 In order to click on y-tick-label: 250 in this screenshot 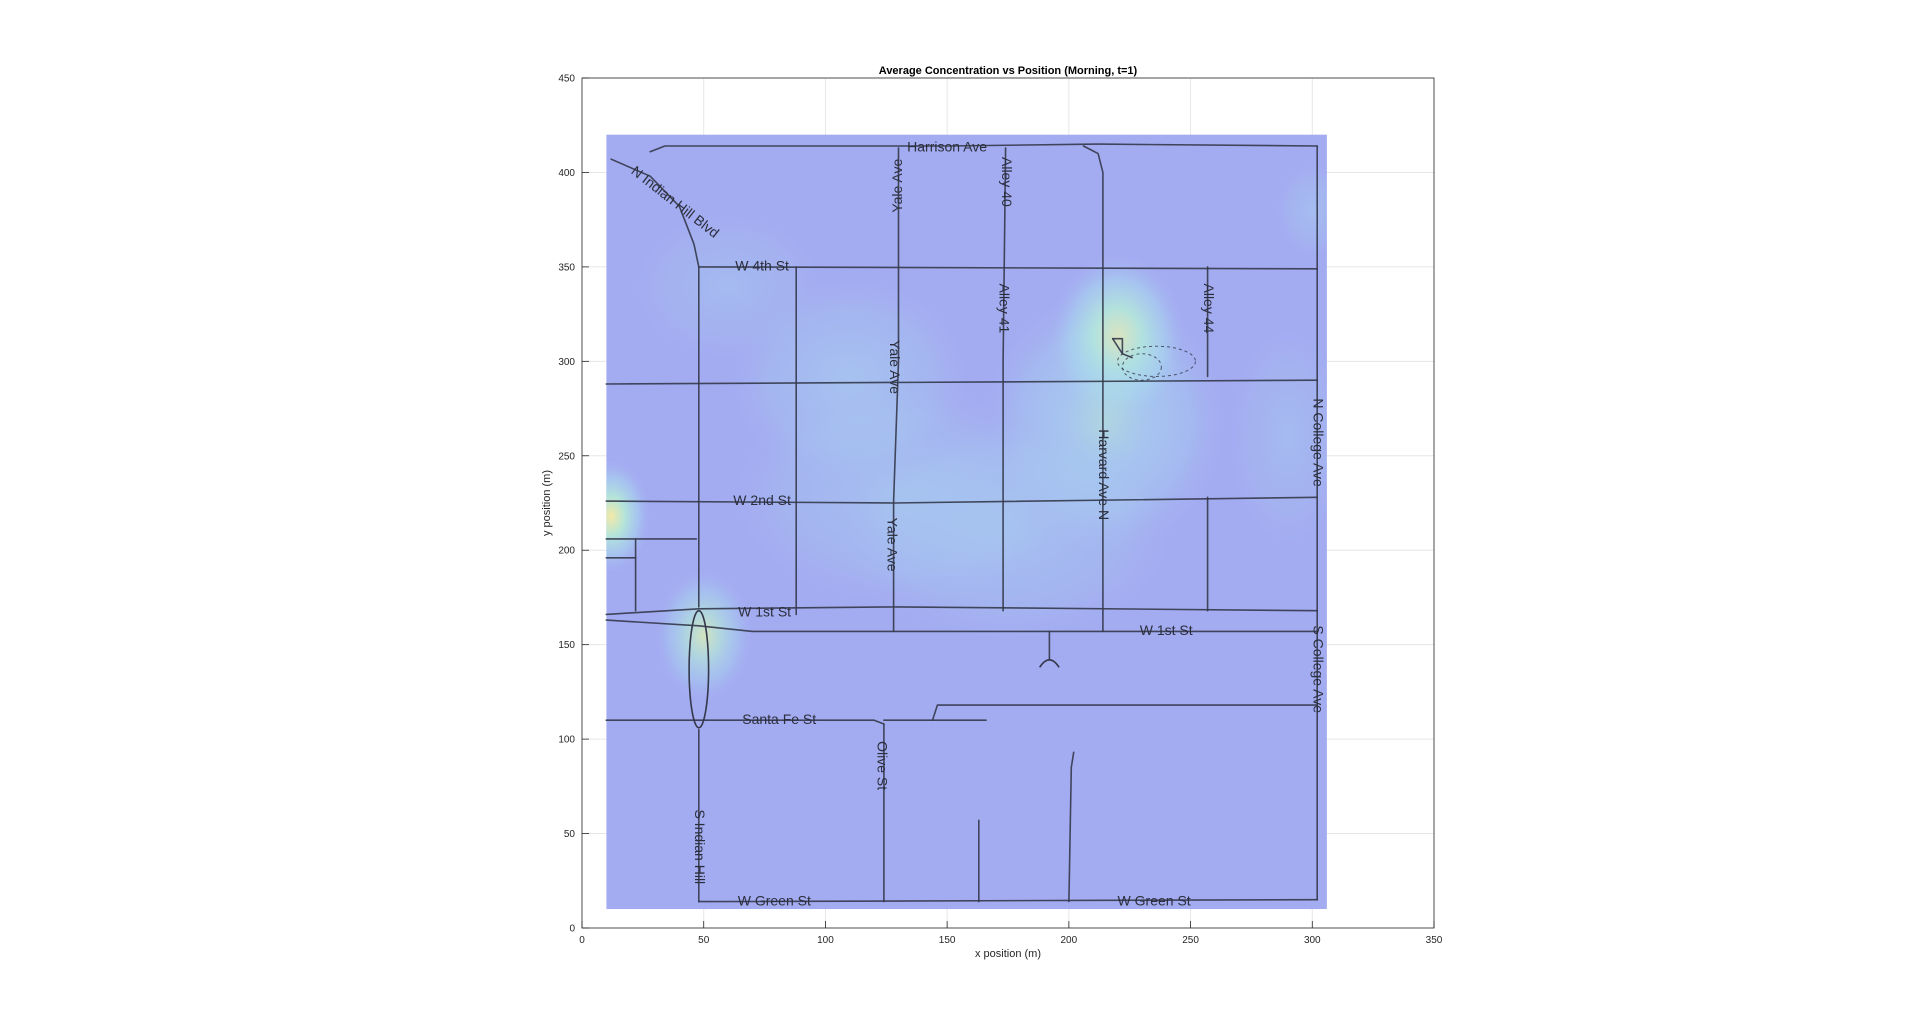, I will do `click(566, 456)`.